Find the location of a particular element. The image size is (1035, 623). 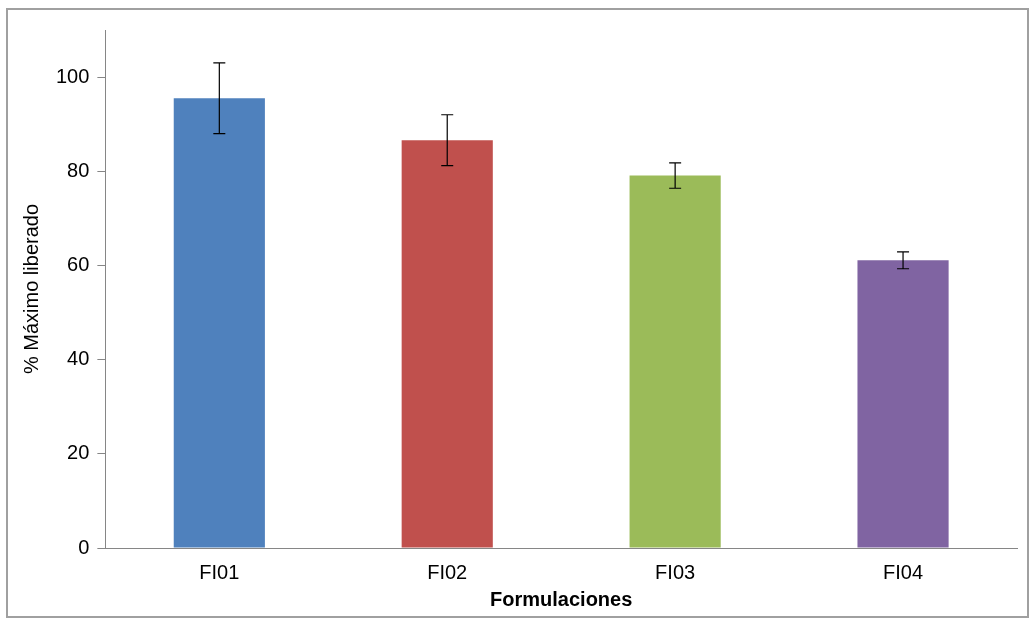

x-tick-label: FI02 is located at coordinates (447, 571).